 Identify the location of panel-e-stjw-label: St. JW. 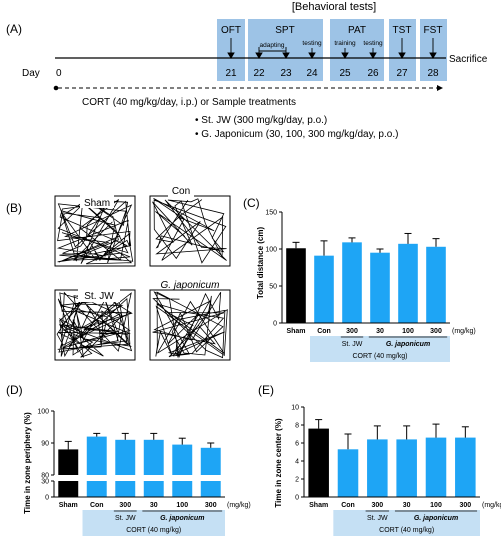
(377, 518).